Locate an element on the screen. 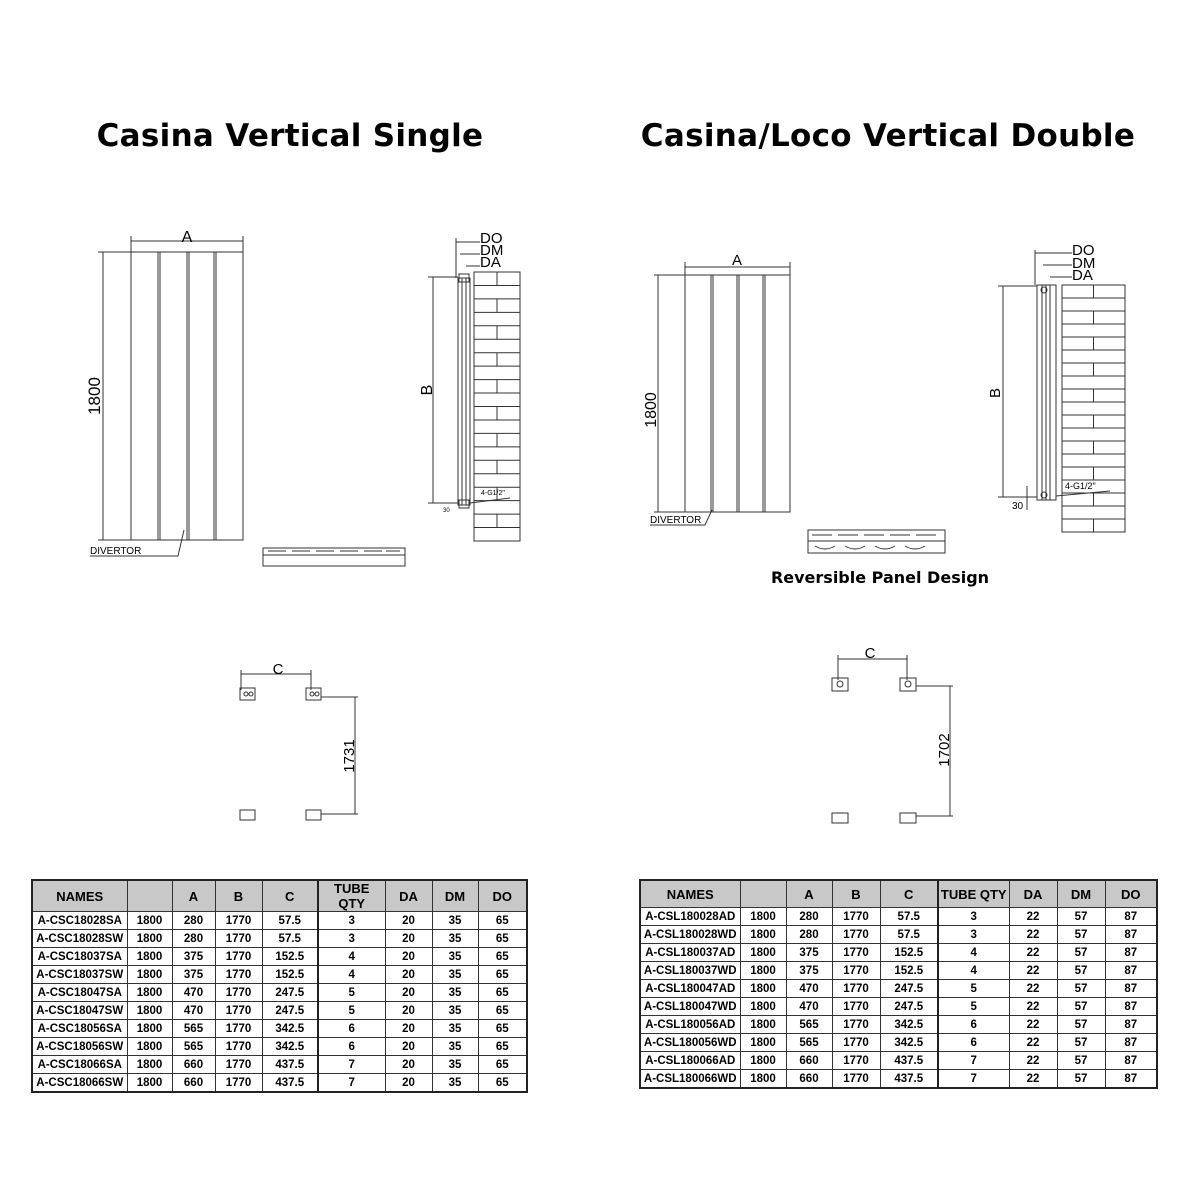  table-row: A-CSC18066SW 1800 660 1770 437.5 7 20 35 65 is located at coordinates (279, 1083).